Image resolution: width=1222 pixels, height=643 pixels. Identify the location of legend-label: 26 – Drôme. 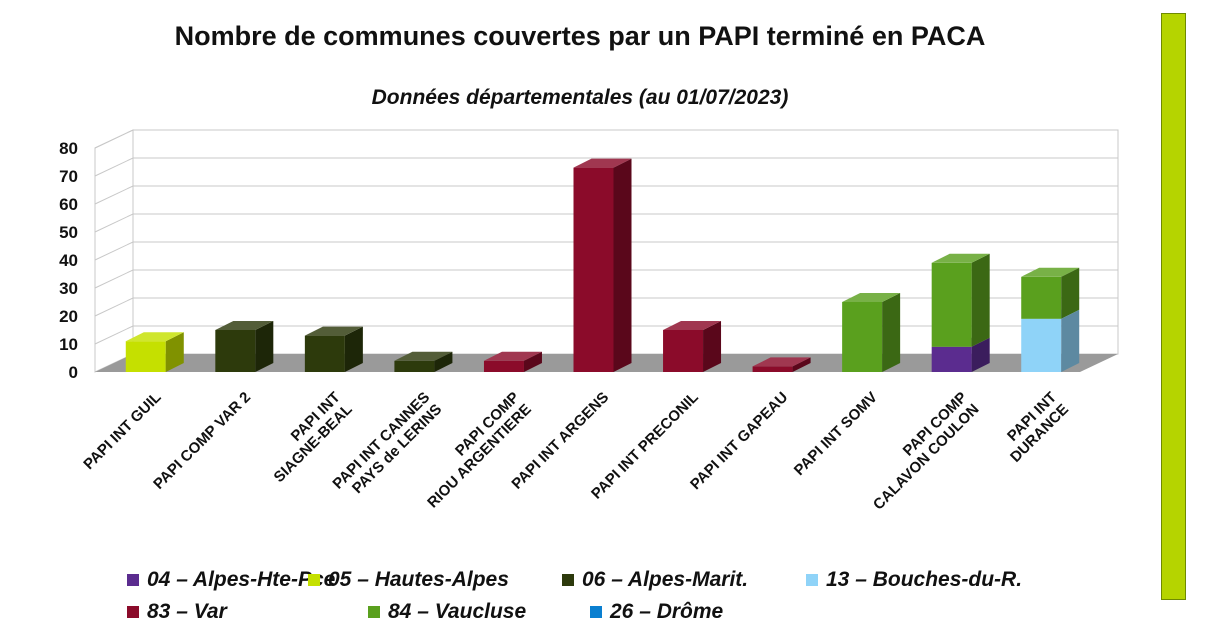
(666, 611).